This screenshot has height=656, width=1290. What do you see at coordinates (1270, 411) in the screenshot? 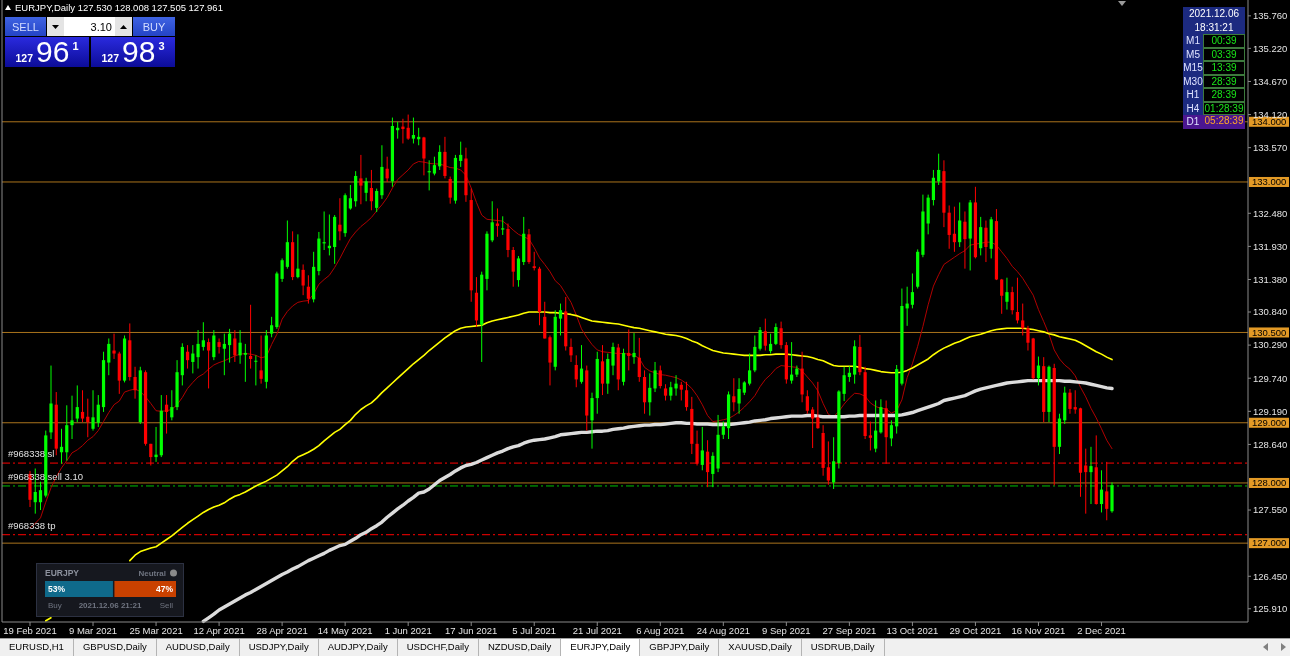
I see `y-tick-label: 129.190` at bounding box center [1270, 411].